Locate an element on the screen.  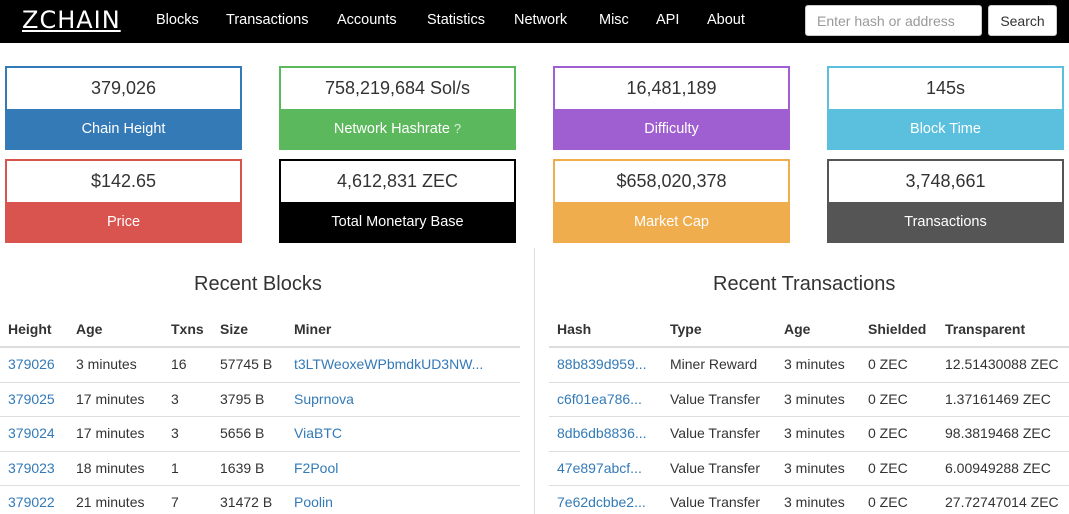
help-icon: ? is located at coordinates (457, 128).